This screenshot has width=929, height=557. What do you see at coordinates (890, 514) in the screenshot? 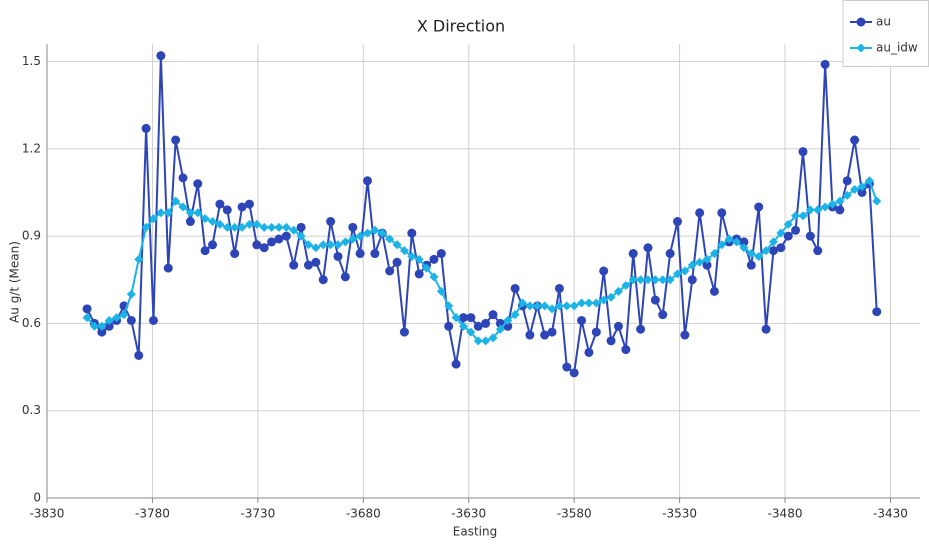
I see `x-tick-label: -3430` at bounding box center [890, 514].